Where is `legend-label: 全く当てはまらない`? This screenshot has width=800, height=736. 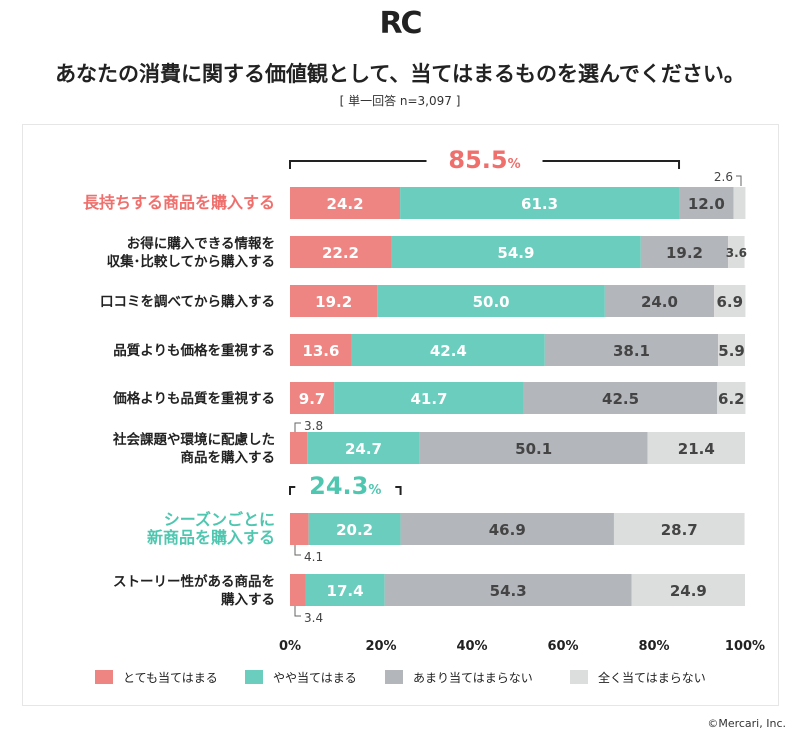
legend-label: 全く当てはまらない is located at coordinates (652, 677).